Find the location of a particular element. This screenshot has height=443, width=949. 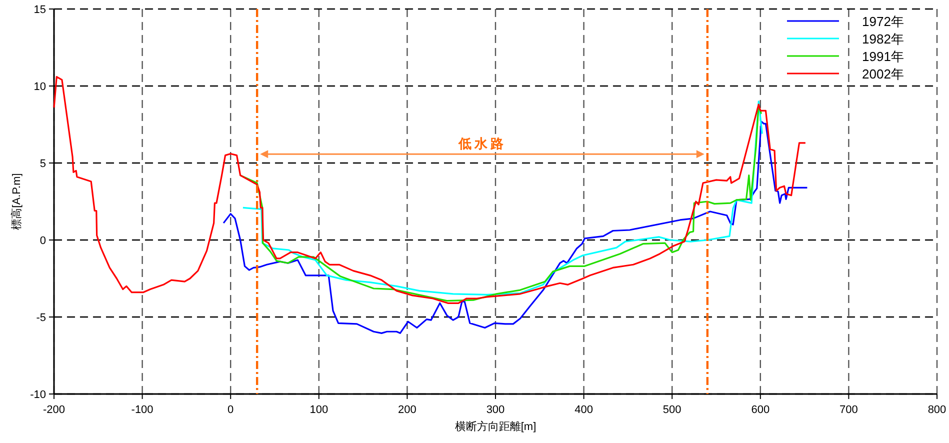

x-tick-label: 600 is located at coordinates (760, 410).